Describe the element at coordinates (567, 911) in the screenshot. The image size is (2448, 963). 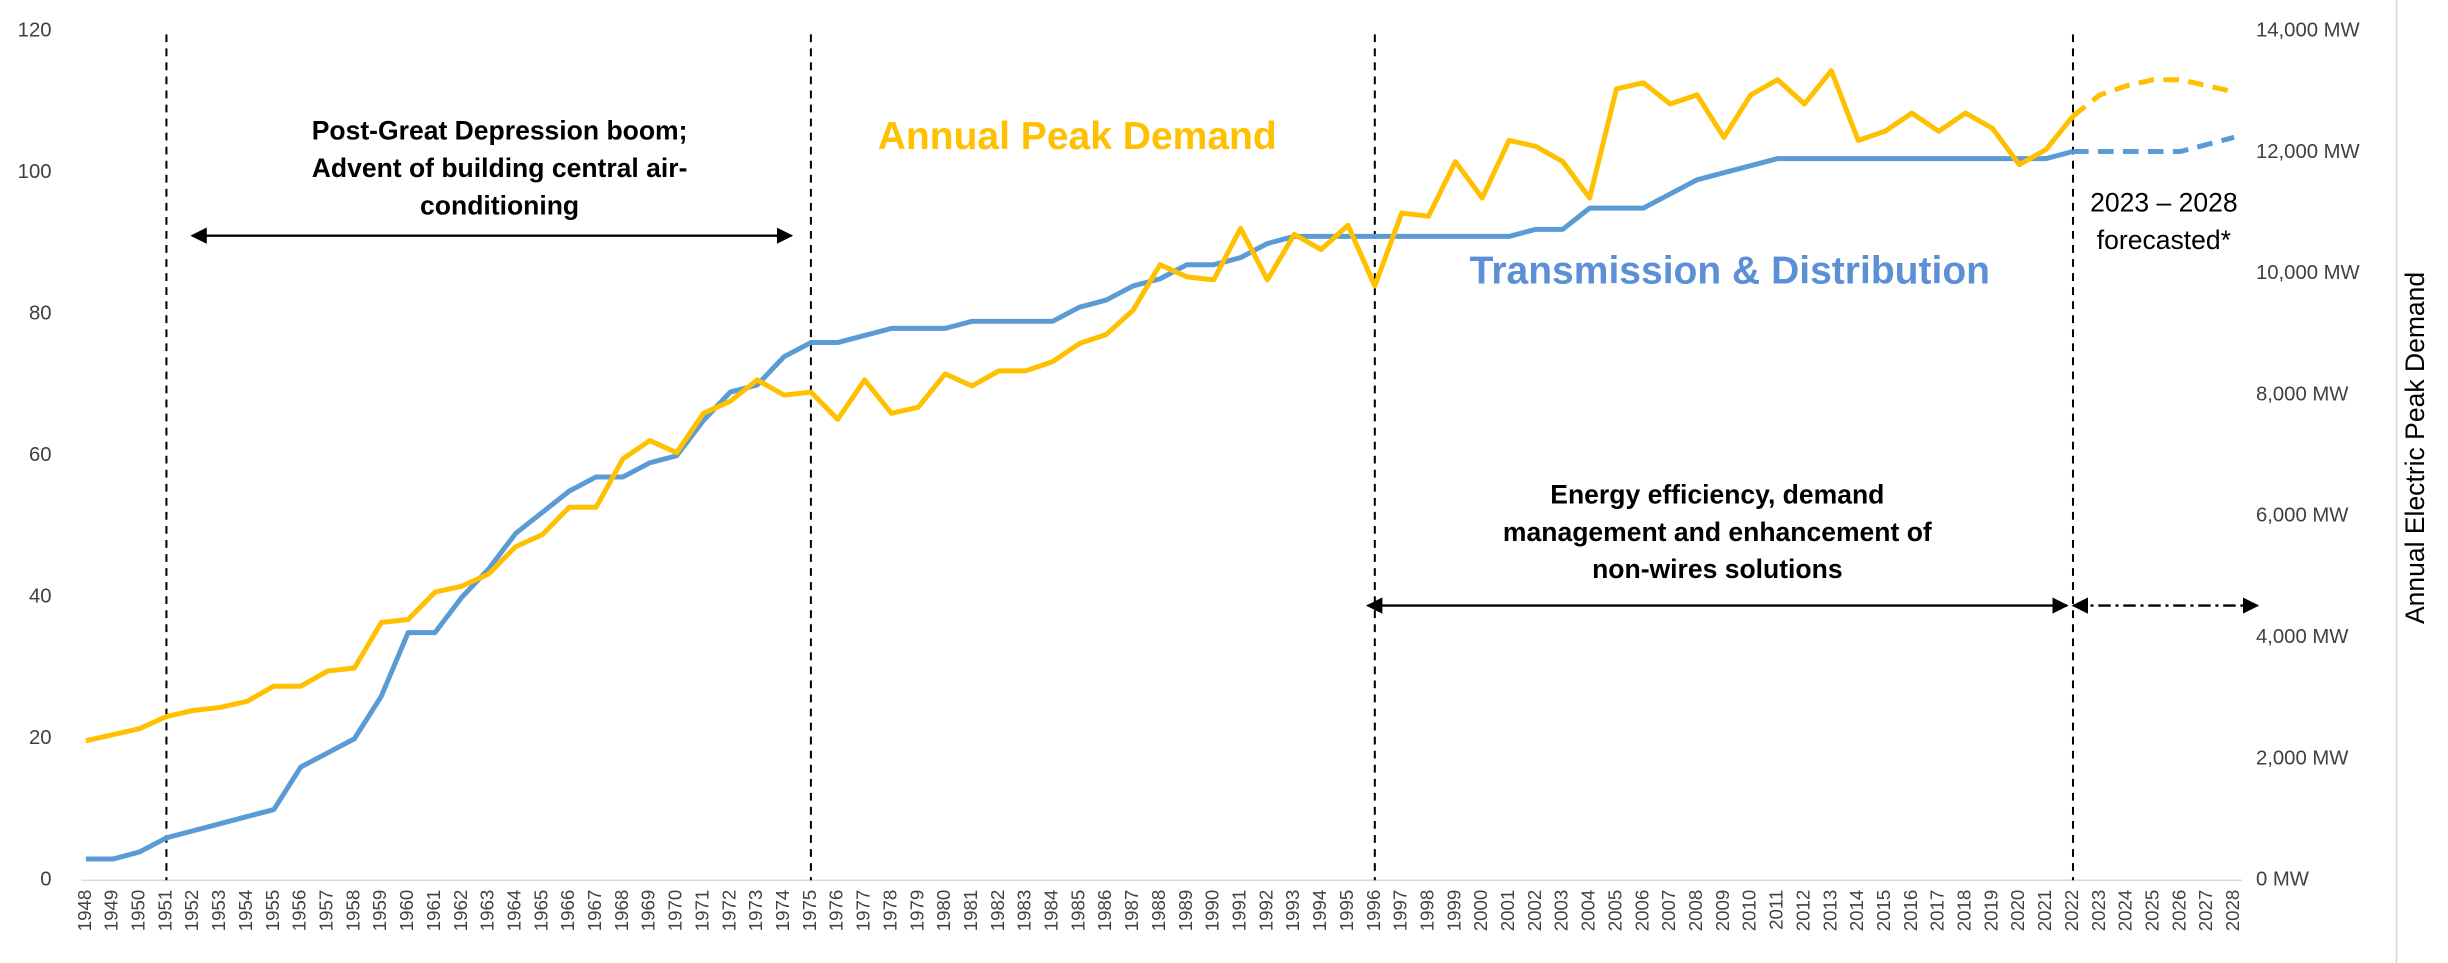
I see `x-tick-label: 1966` at that location.